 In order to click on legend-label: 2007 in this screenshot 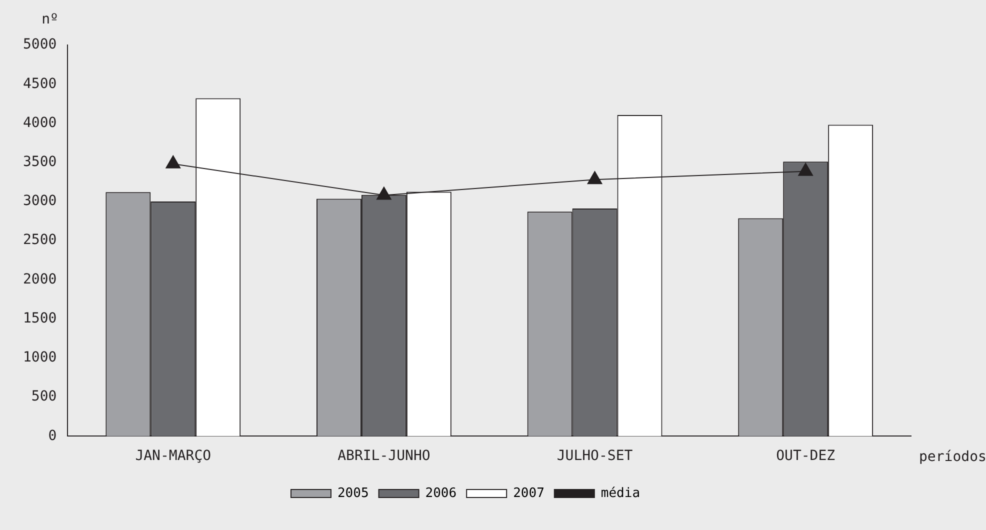, I will do `click(528, 493)`.